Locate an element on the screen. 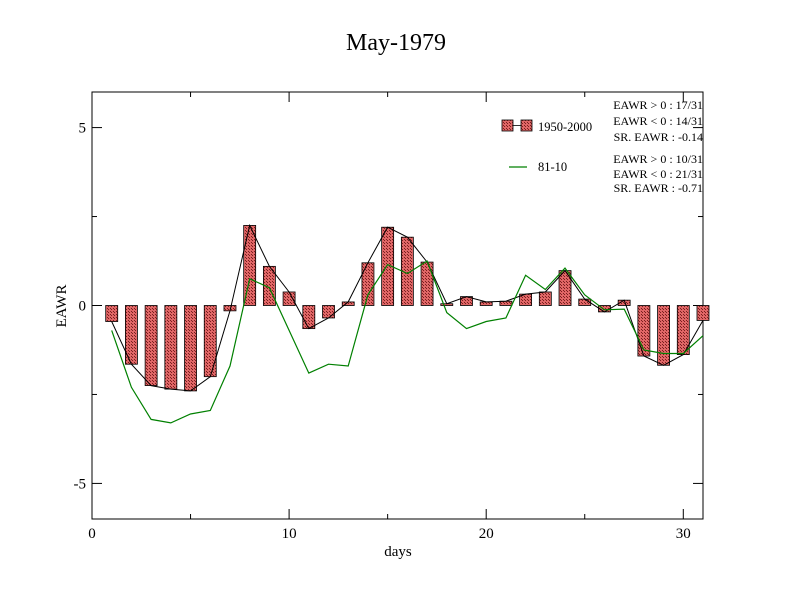  y-tick-label: 5 is located at coordinates (83, 129).